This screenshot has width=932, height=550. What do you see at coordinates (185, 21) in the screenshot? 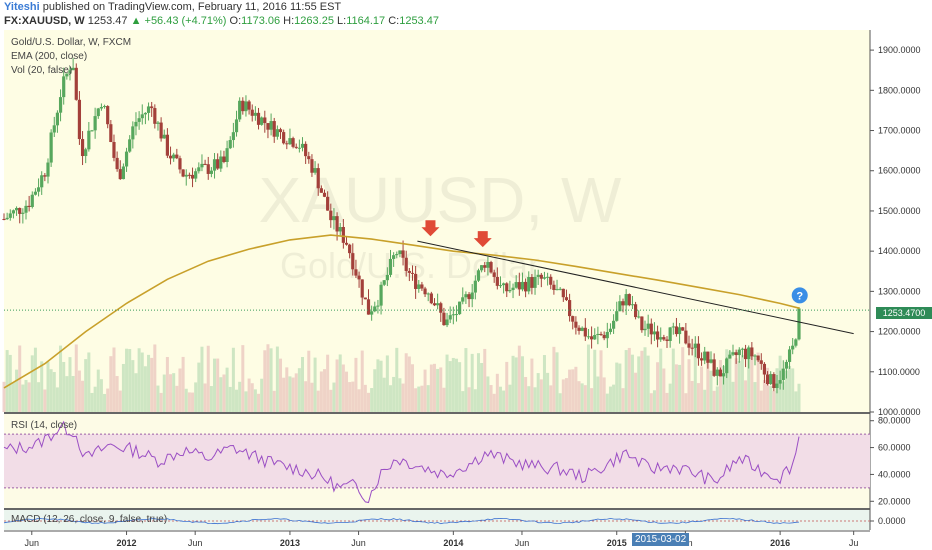
I see `change-value: +56.43 (+4.71%)` at bounding box center [185, 21].